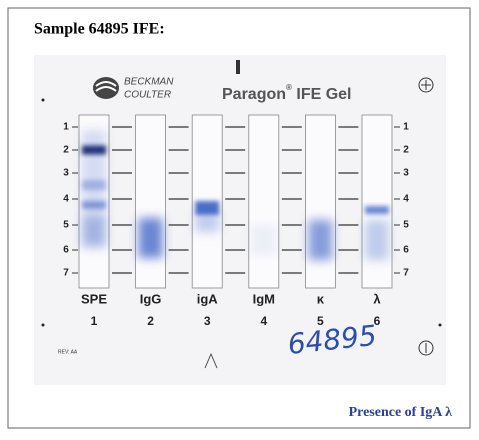 The width and height of the screenshot is (479, 440). I want to click on lane-number: 1, so click(94, 321).